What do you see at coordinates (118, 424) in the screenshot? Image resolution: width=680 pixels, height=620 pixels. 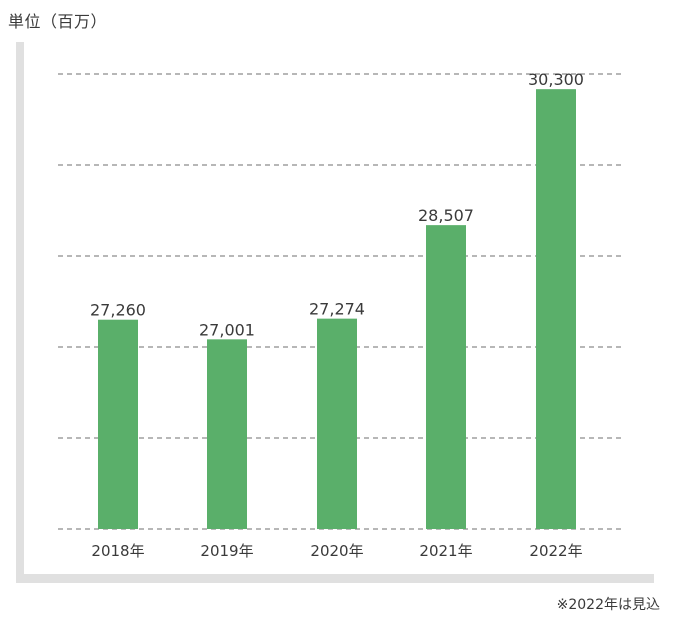 I see `bar-2018` at bounding box center [118, 424].